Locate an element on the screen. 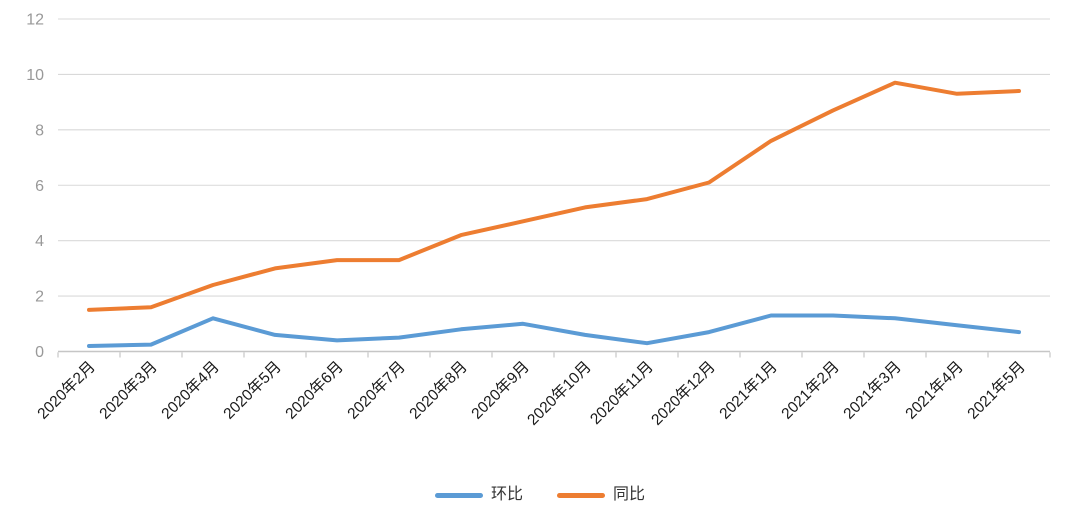 The image size is (1080, 517). x-axis-label: 2021年1月 is located at coordinates (748, 390).